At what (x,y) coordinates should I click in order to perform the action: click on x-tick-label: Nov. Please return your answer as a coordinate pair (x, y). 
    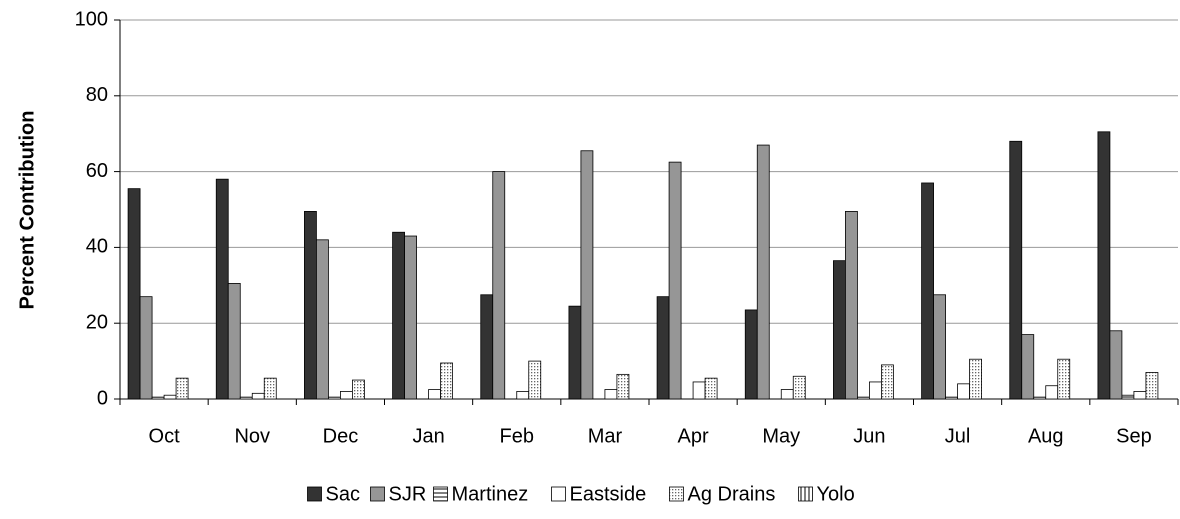
    Looking at the image, I should click on (252, 436).